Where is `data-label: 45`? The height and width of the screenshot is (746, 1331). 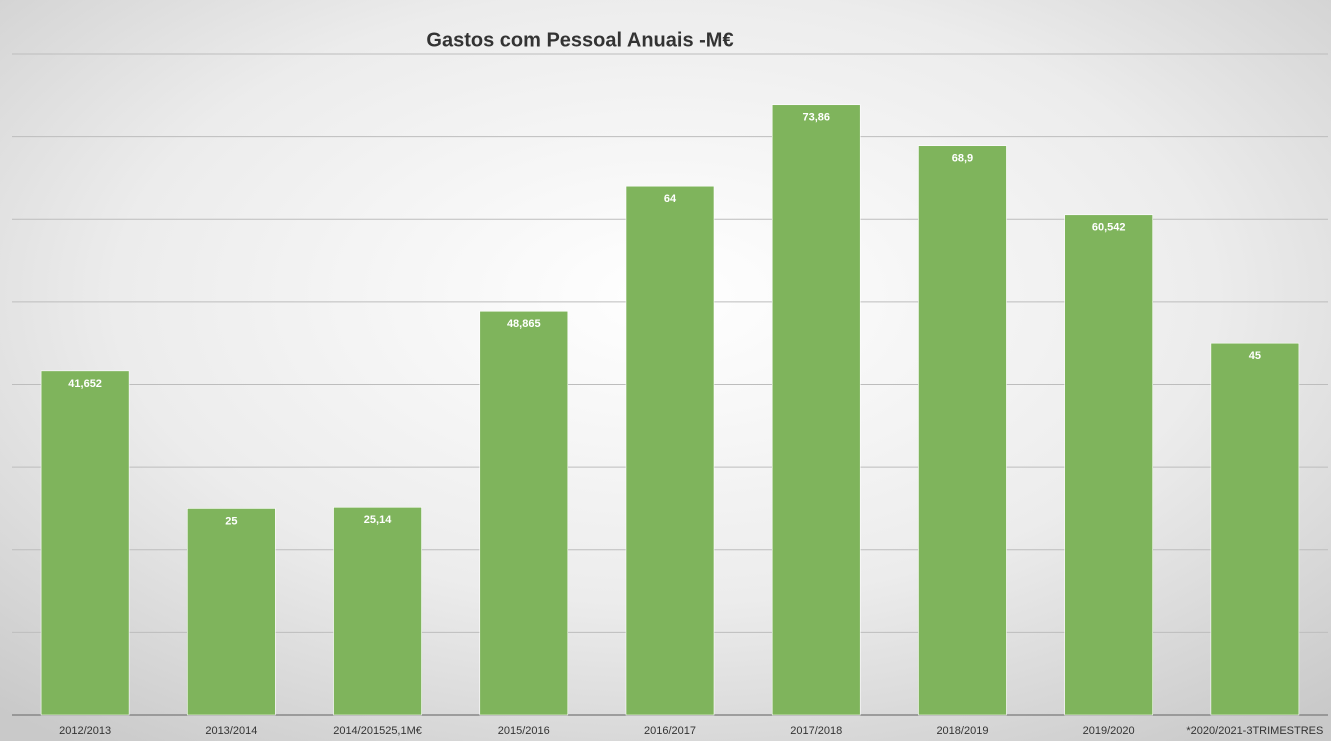
data-label: 45 is located at coordinates (1255, 356).